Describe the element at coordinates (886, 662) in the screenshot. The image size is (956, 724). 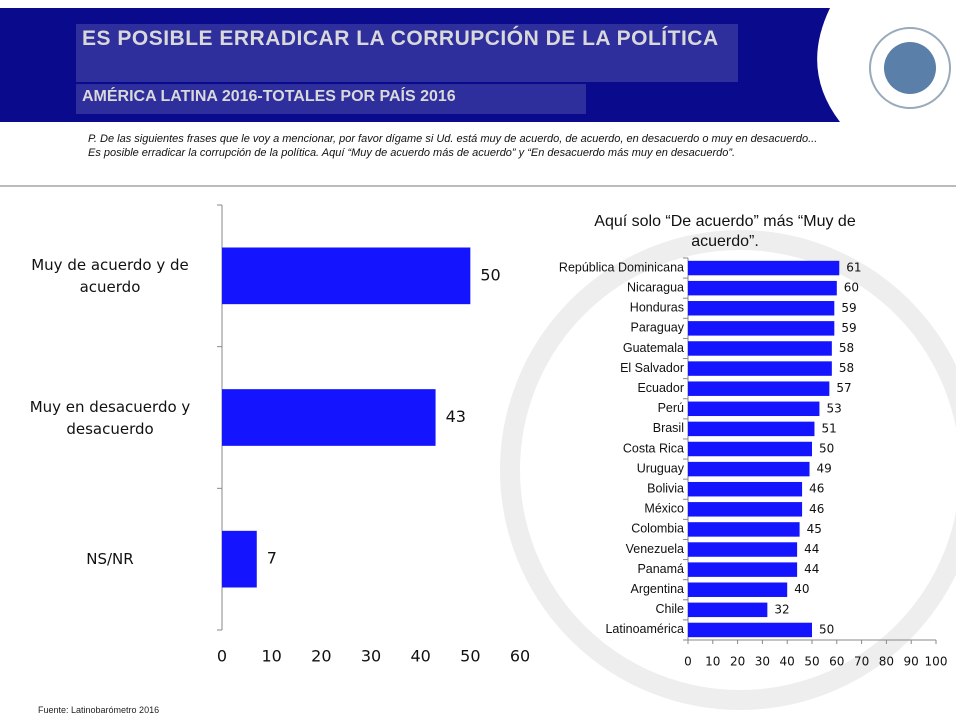
I see `x-tick-label: 80` at that location.